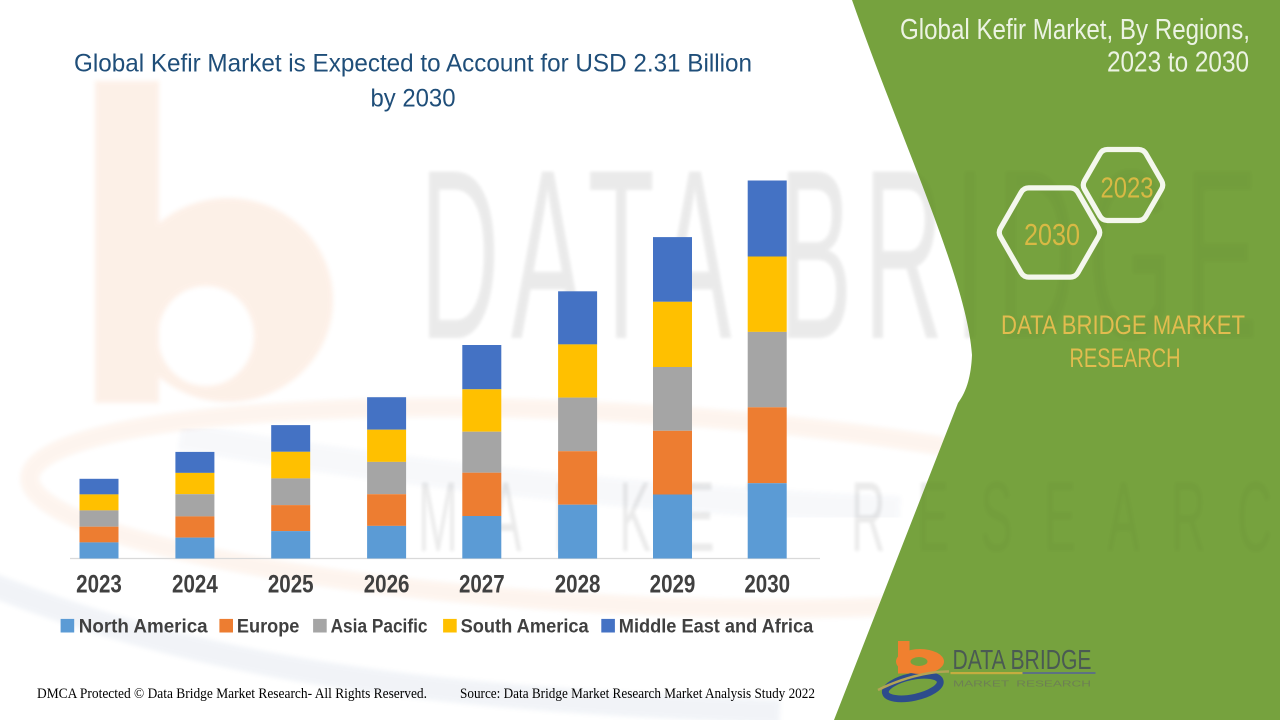  Describe the element at coordinates (1022, 659) in the screenshot. I see `svg-text: DATA BRIDGE` at that location.